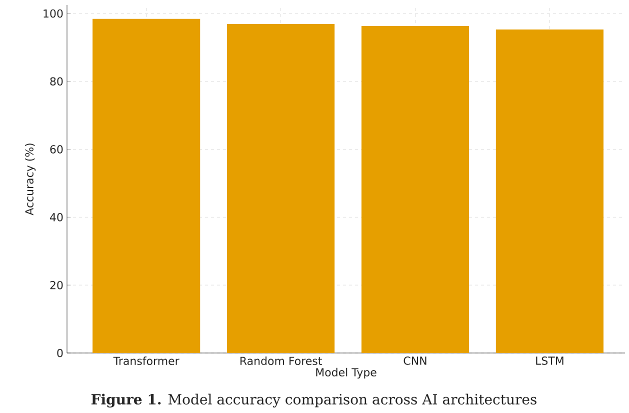 The image size is (629, 413). What do you see at coordinates (415, 360) in the screenshot?
I see `x-tick-label: CNN` at bounding box center [415, 360].